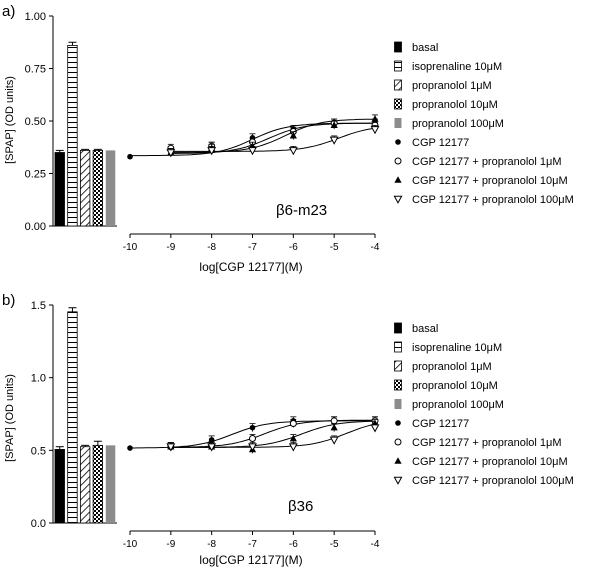  I want to click on bar-axes-b: 0.0 0.5 1.0 1.5, so click(74, 415).